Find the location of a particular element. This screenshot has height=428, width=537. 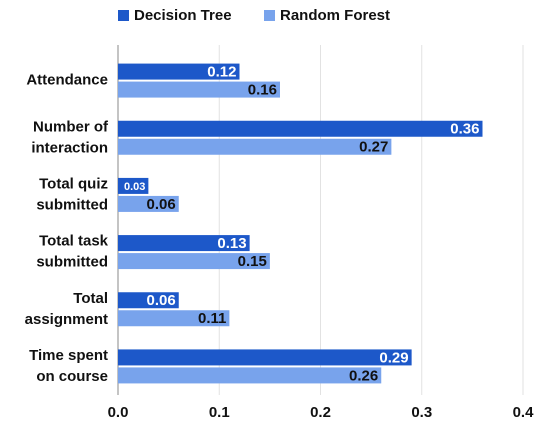

y-tick-label: Total task submitted is located at coordinates (72, 252).